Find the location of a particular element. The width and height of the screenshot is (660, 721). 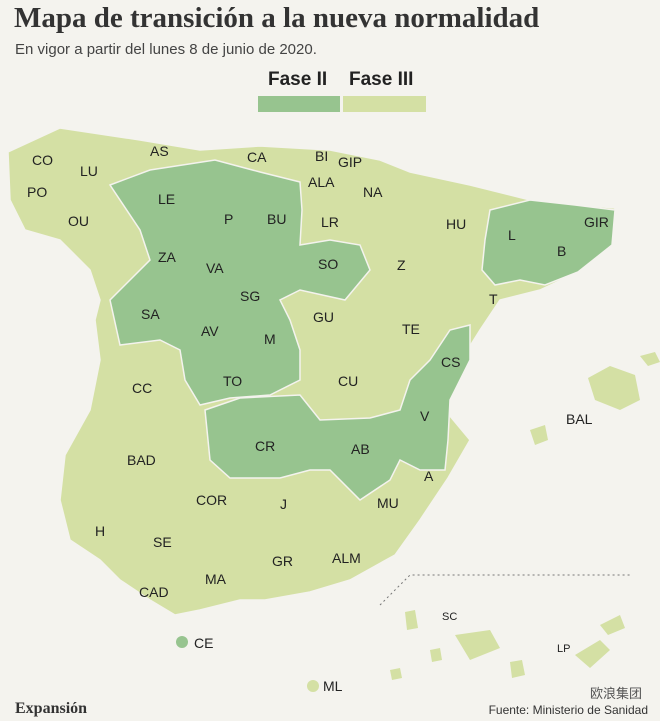

label-l: L is located at coordinates (512, 235).